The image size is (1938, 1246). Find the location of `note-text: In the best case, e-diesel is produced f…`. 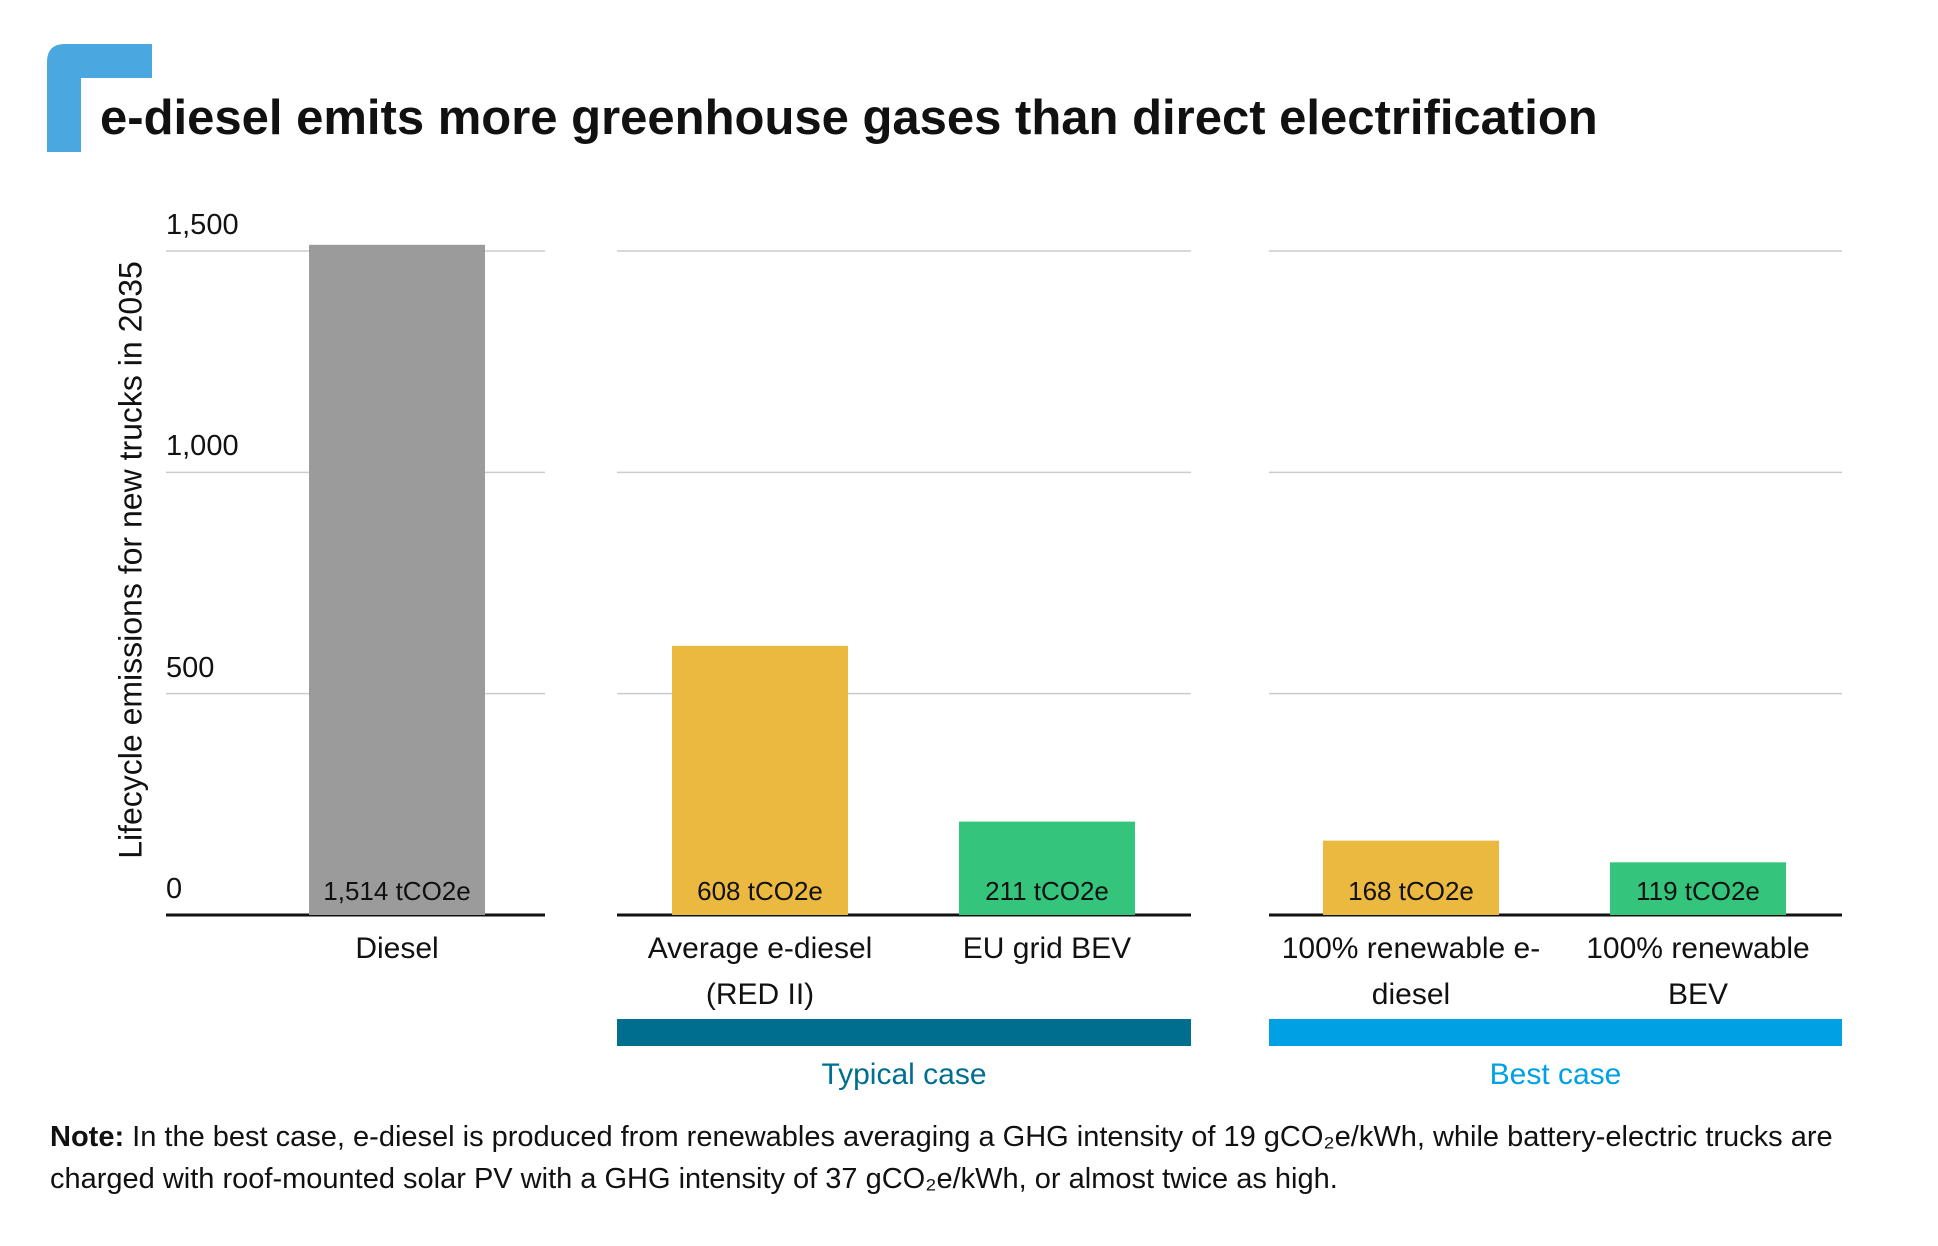

note-text: In the best case, e-diesel is produced f… is located at coordinates (941, 1158).